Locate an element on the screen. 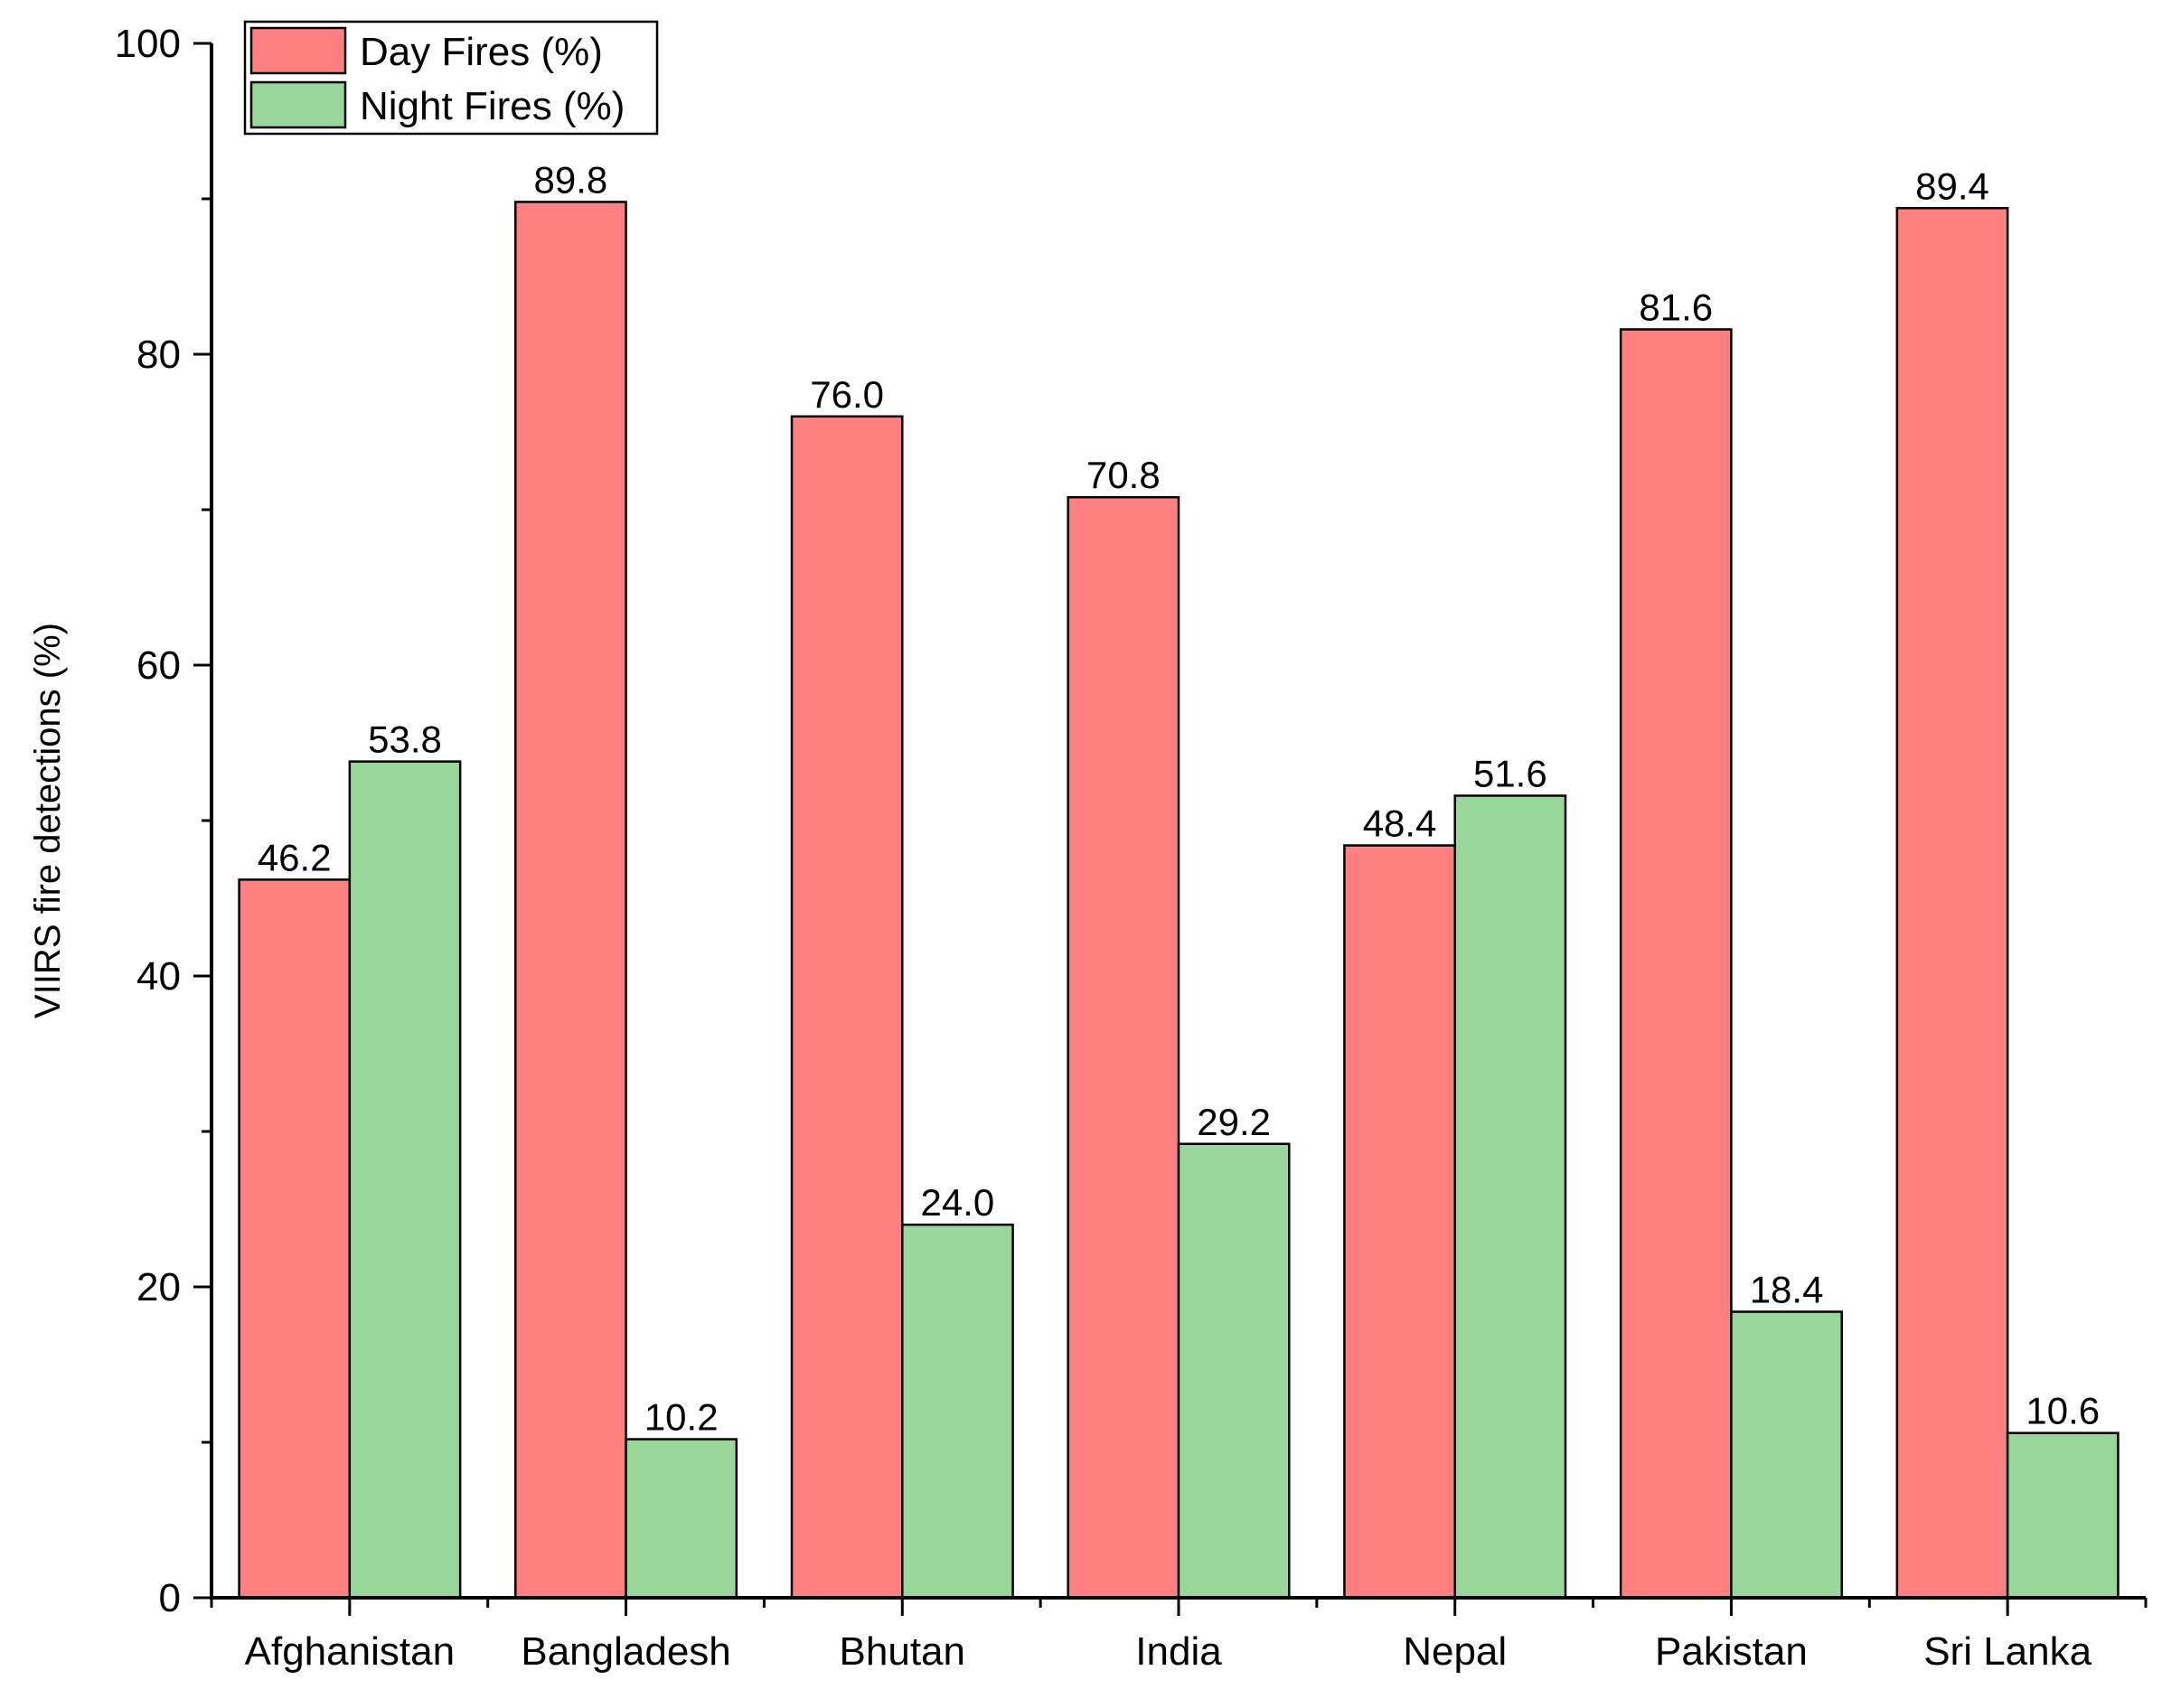 Image resolution: width=2162 pixels, height=1708 pixels. data-label-night-fires-india: 29.2 is located at coordinates (1234, 1122).